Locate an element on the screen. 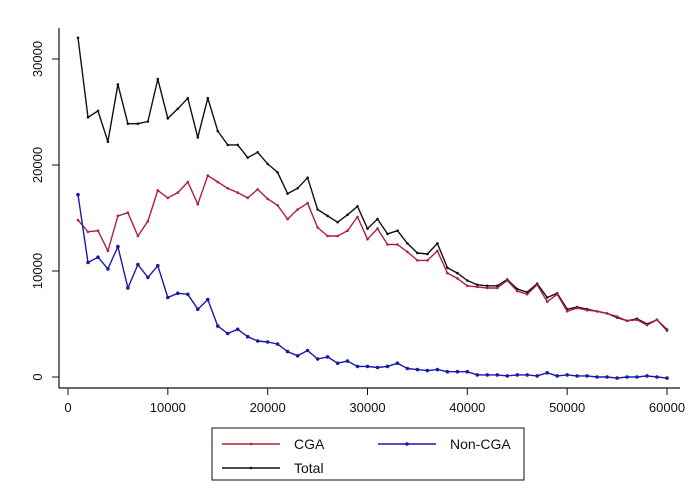 This screenshot has height=500, width=694. x-tick-label: 20000 is located at coordinates (268, 407).